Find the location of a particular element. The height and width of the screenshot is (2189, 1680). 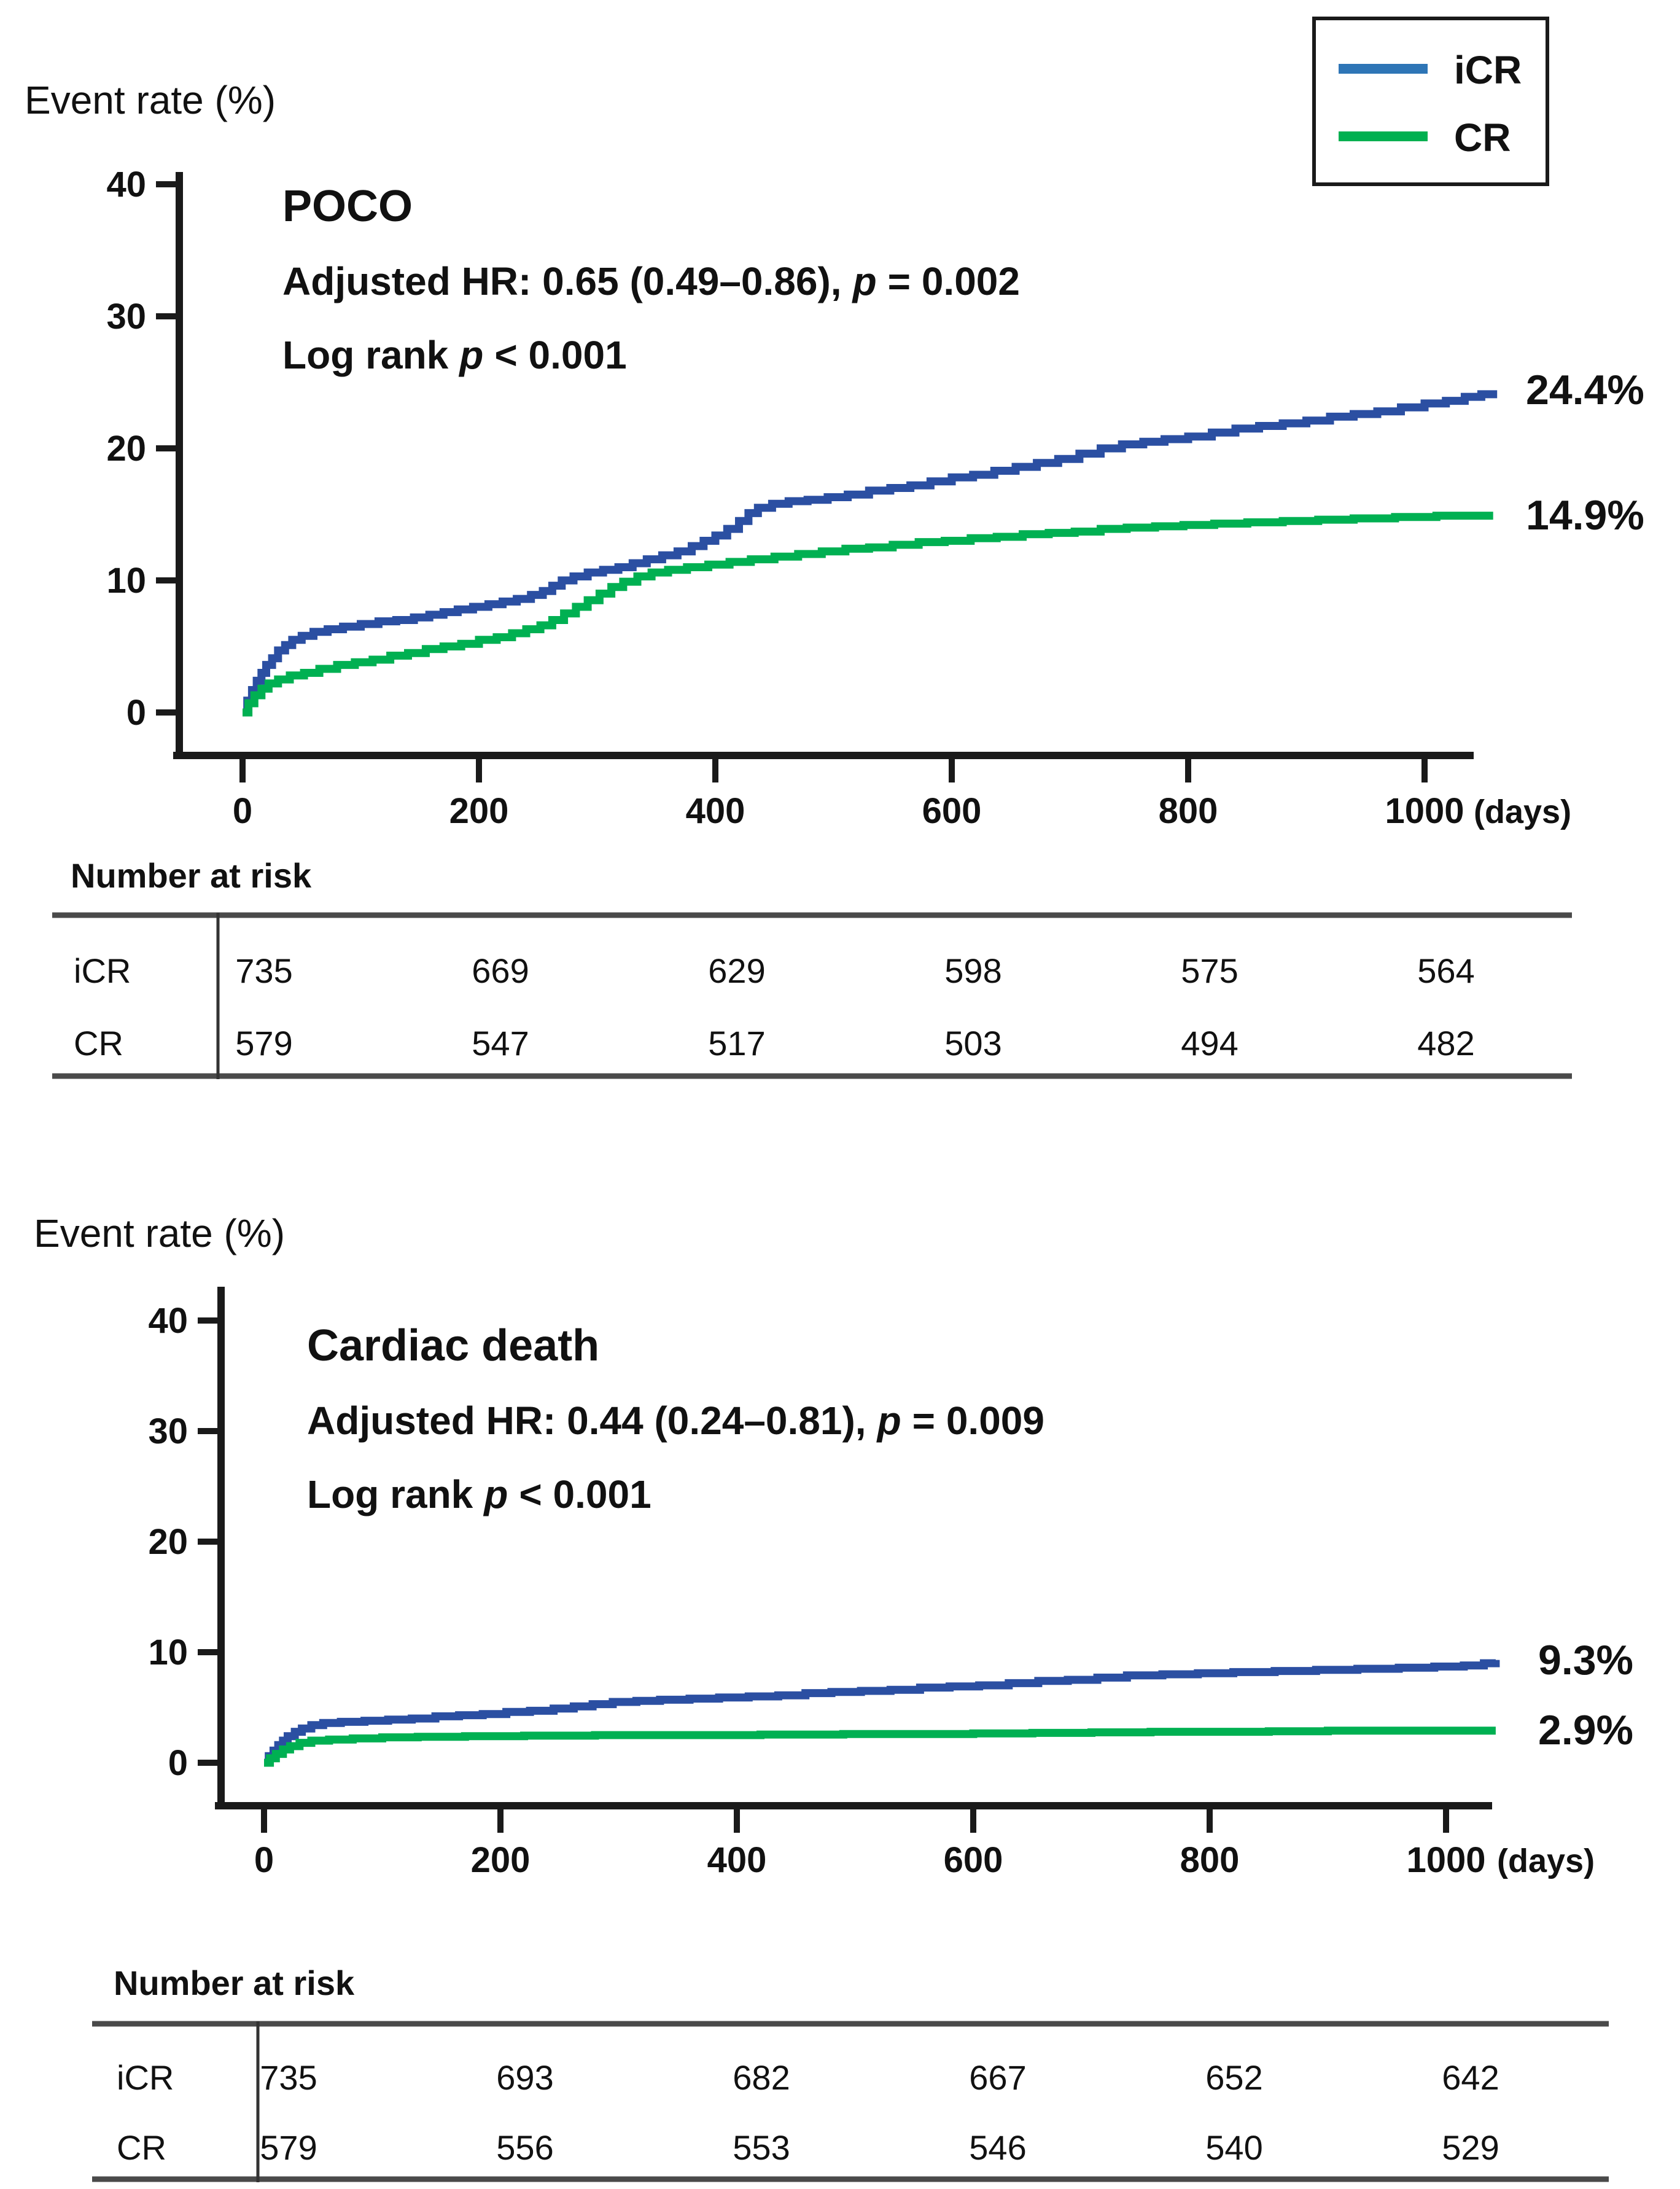

hazard-ratio-annotation: Adjusted HR: 0.44 (0.24–0.81), p = 0.009 is located at coordinates (675, 1421).